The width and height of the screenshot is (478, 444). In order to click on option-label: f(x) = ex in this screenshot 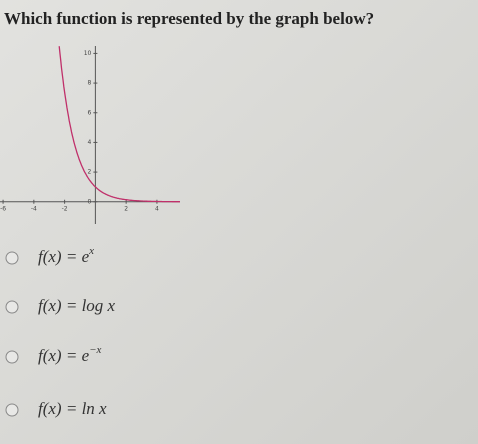, I will do `click(66, 255)`.